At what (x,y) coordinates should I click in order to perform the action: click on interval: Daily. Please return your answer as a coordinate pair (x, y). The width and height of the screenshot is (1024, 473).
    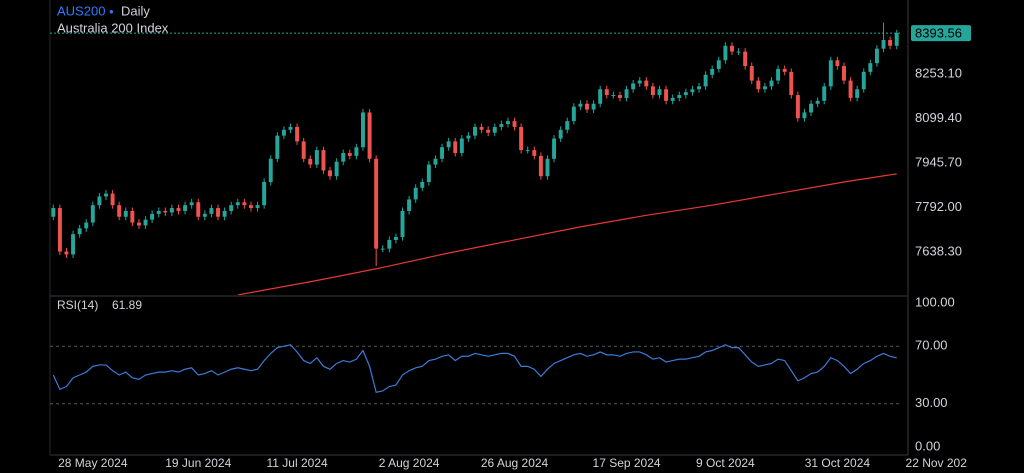
    Looking at the image, I should click on (135, 10).